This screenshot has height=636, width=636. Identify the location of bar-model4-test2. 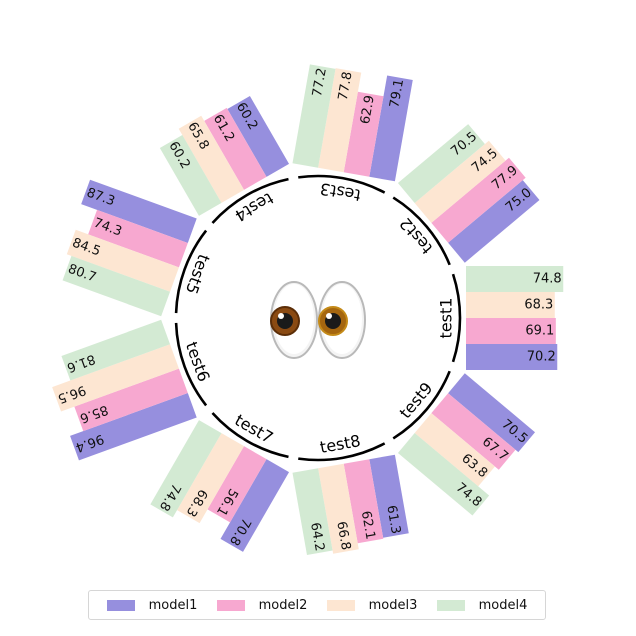
(441, 163).